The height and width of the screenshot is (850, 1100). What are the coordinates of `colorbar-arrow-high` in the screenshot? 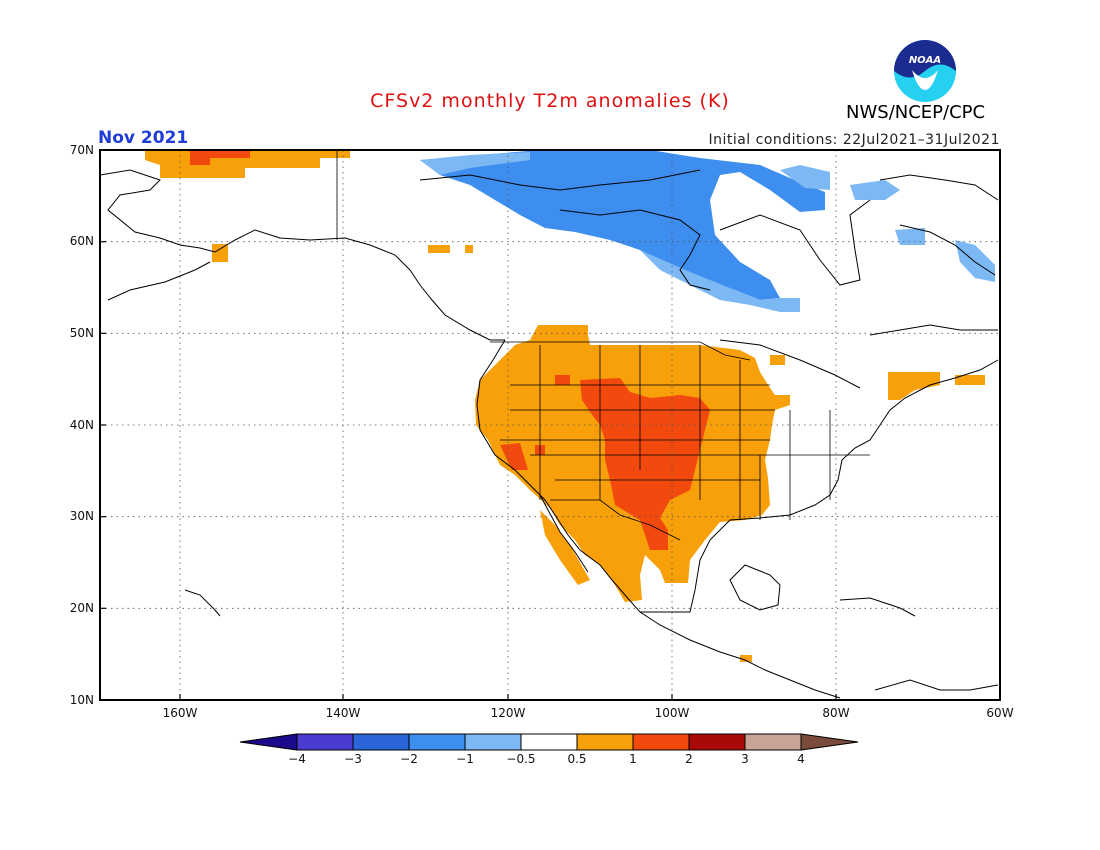 It's located at (829, 742).